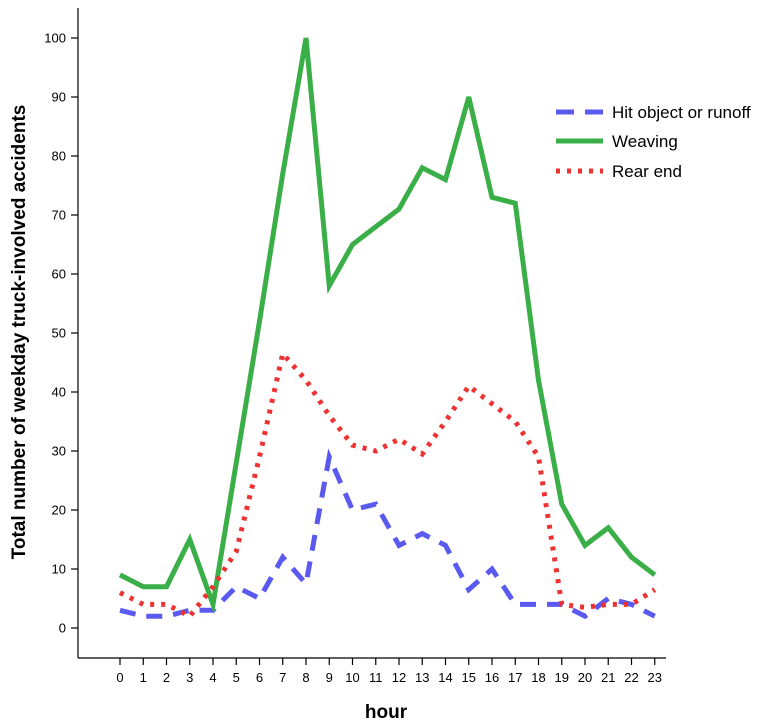 The image size is (777, 726). What do you see at coordinates (645, 141) in the screenshot?
I see `legend-label: Weaving` at bounding box center [645, 141].